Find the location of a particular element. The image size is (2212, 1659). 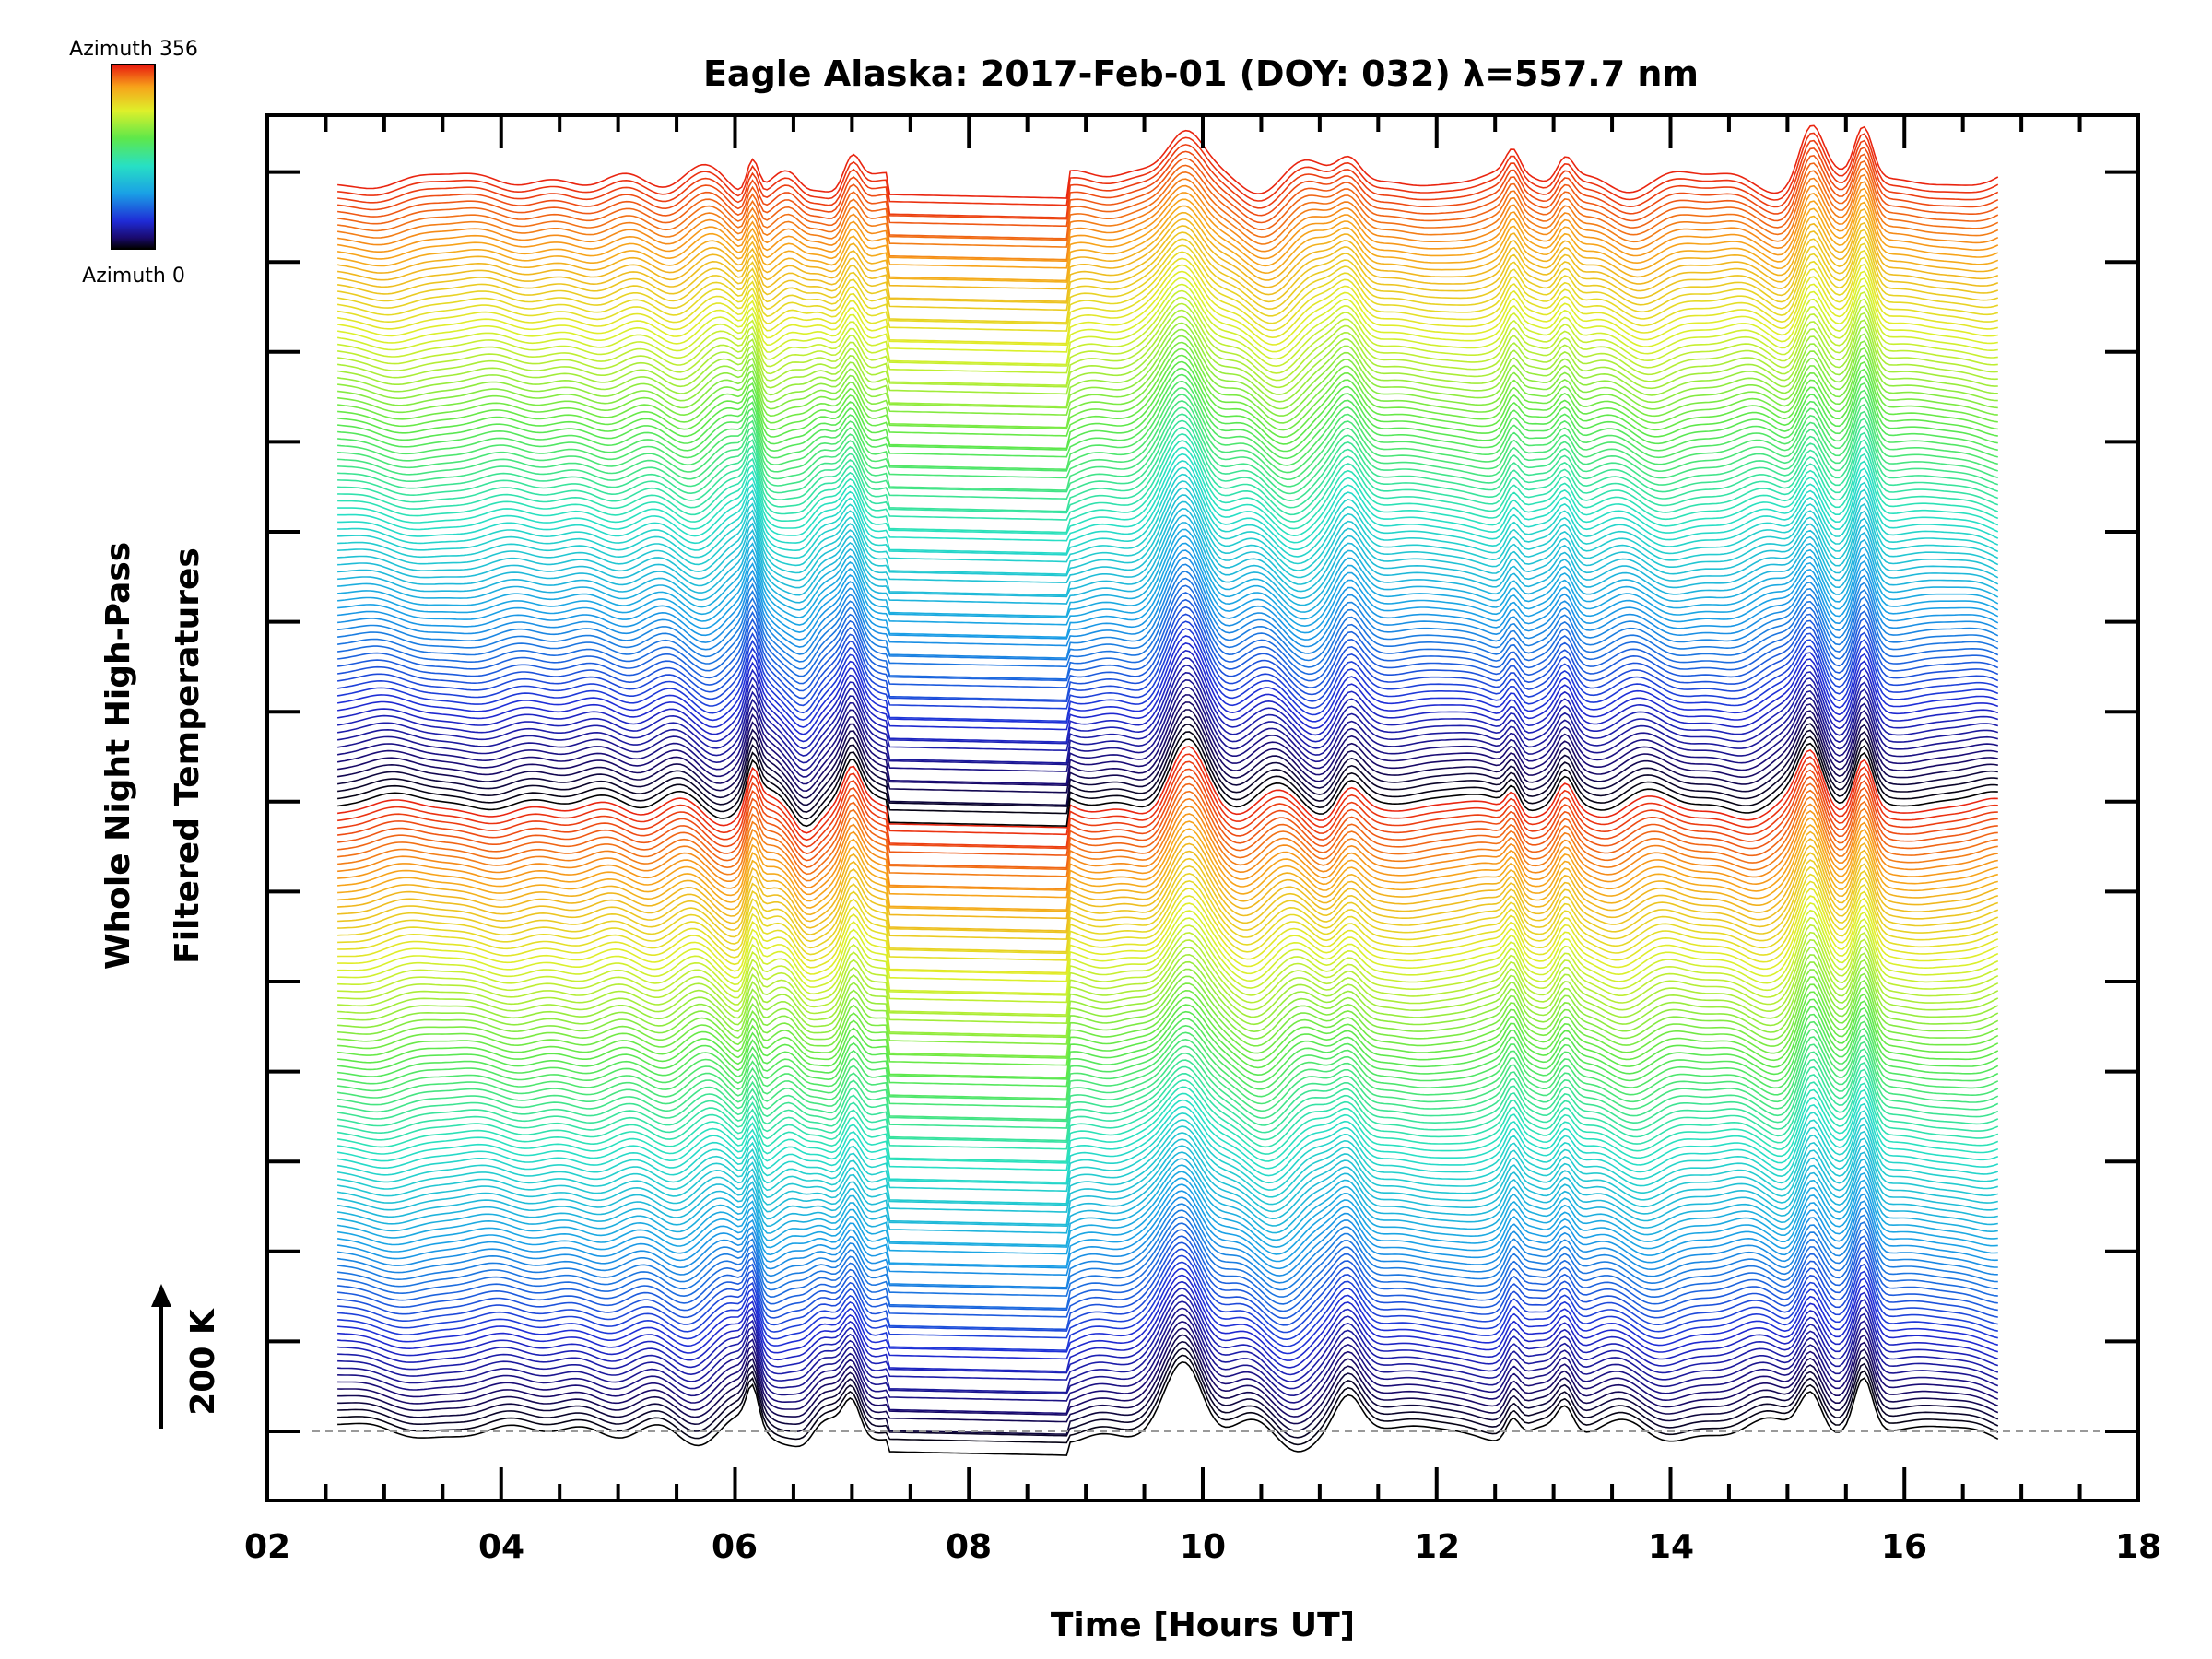

colorbar is located at coordinates (133, 157).